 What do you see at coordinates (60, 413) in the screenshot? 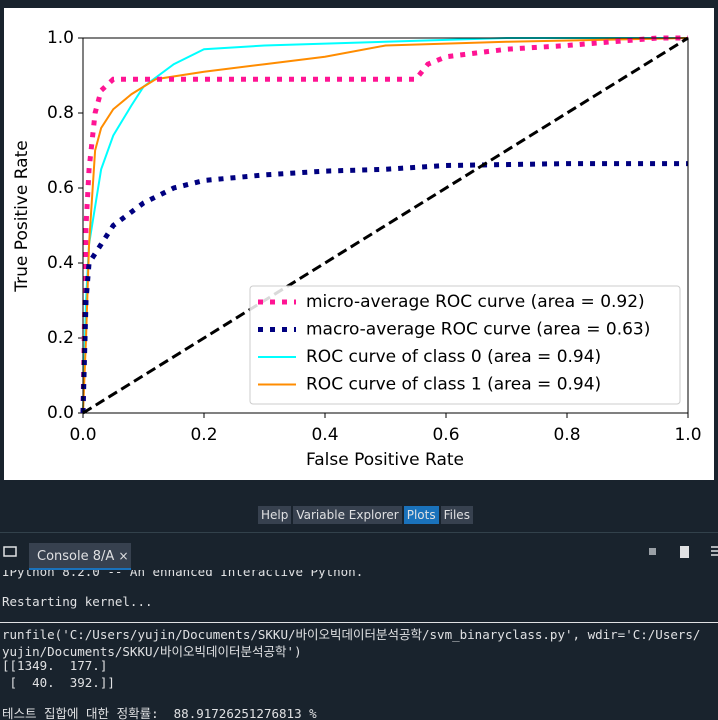
I see `y-tick-label: 0.0` at bounding box center [60, 413].